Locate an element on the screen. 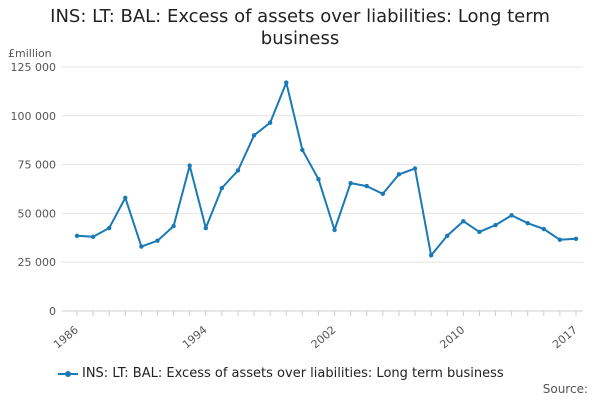 The width and height of the screenshot is (600, 400). legend-marker-icon is located at coordinates (68, 374).